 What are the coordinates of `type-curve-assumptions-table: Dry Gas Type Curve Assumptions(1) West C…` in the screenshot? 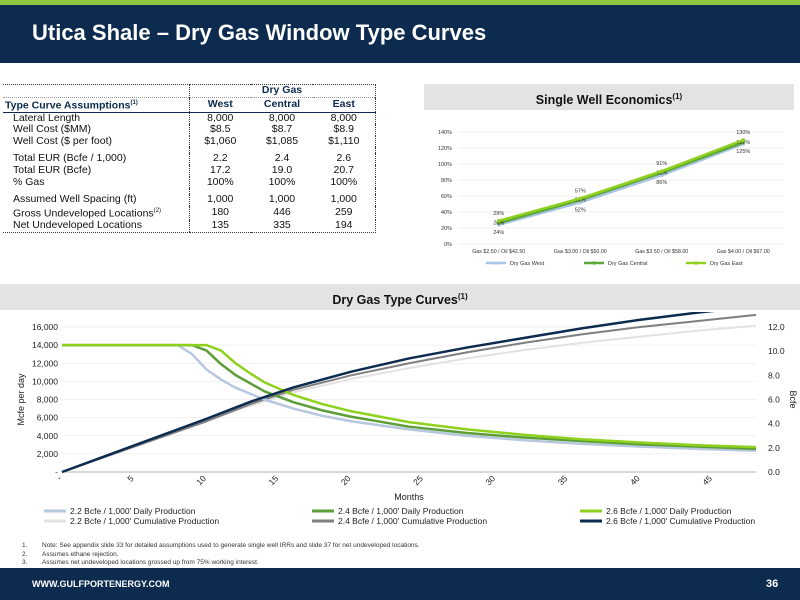 It's located at (189, 158).